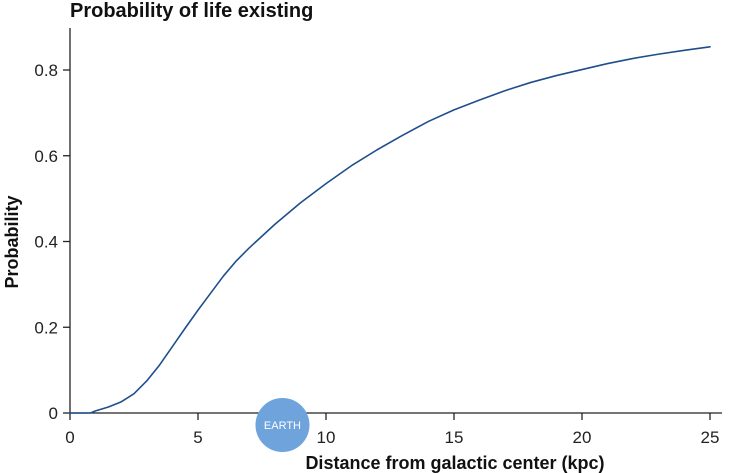 This screenshot has height=473, width=730. What do you see at coordinates (46, 242) in the screenshot?
I see `y-tick-label: 0.4` at bounding box center [46, 242].